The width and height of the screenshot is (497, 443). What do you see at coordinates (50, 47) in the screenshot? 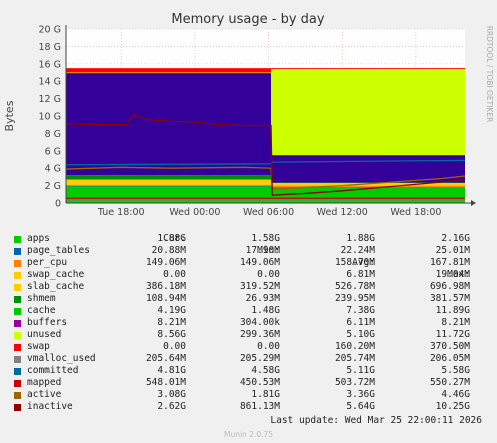
I see `y-tick-label: 18 G` at bounding box center [50, 47].